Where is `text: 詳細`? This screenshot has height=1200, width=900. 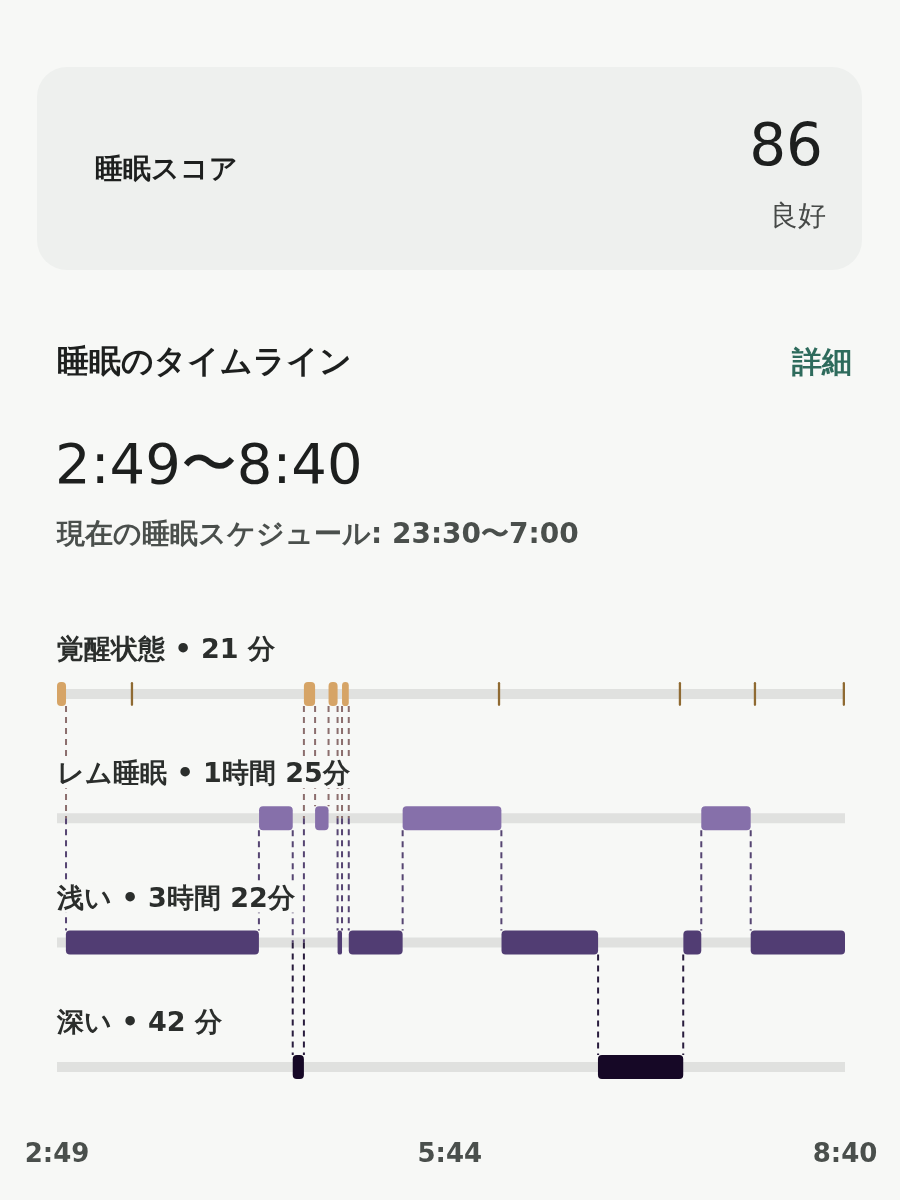
text: 詳細 is located at coordinates (821, 361).